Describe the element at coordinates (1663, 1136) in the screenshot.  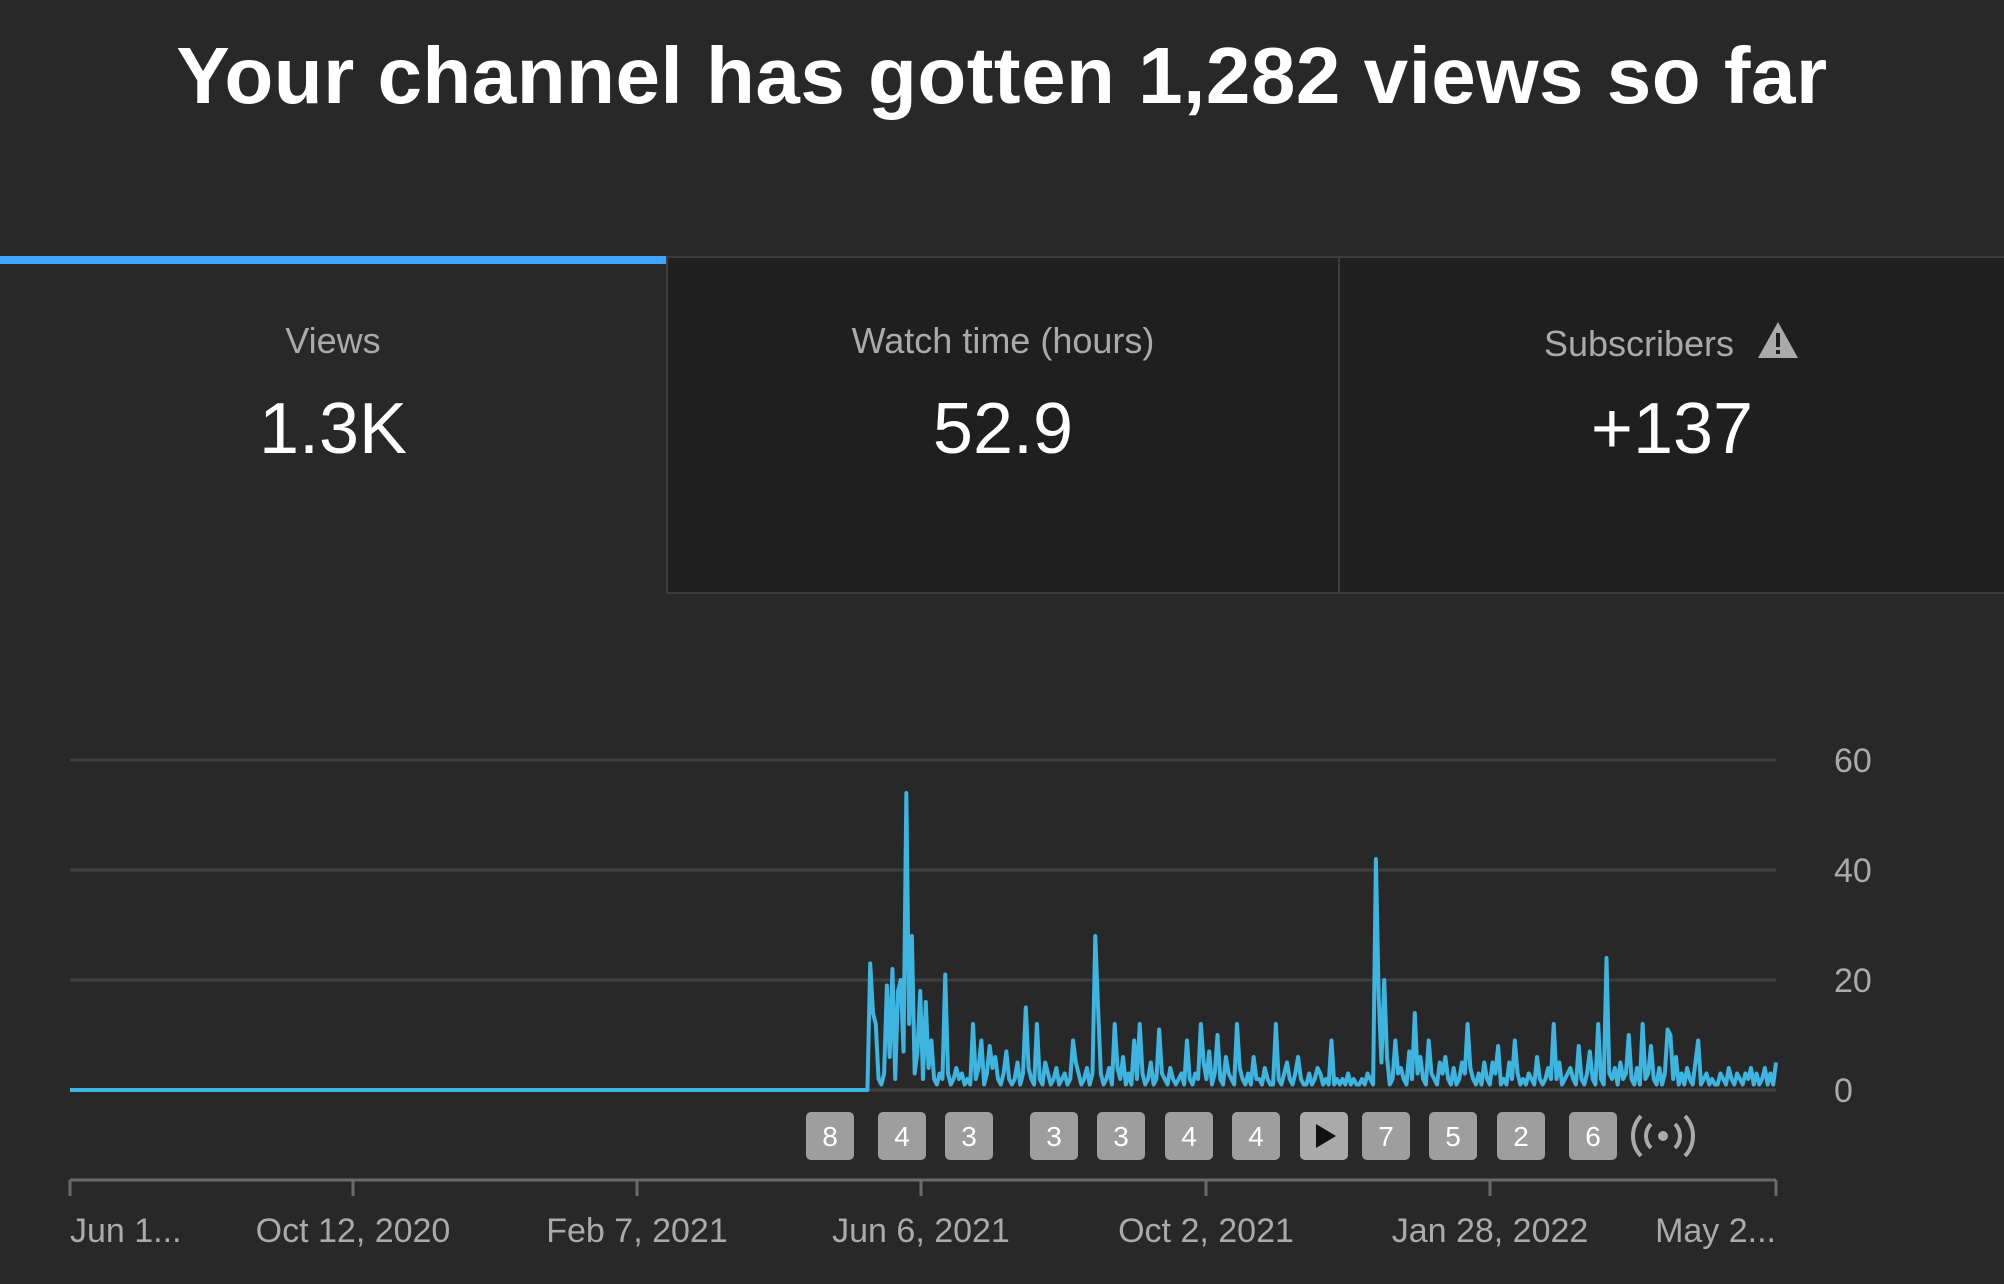
I see `live-stream-icon` at that location.